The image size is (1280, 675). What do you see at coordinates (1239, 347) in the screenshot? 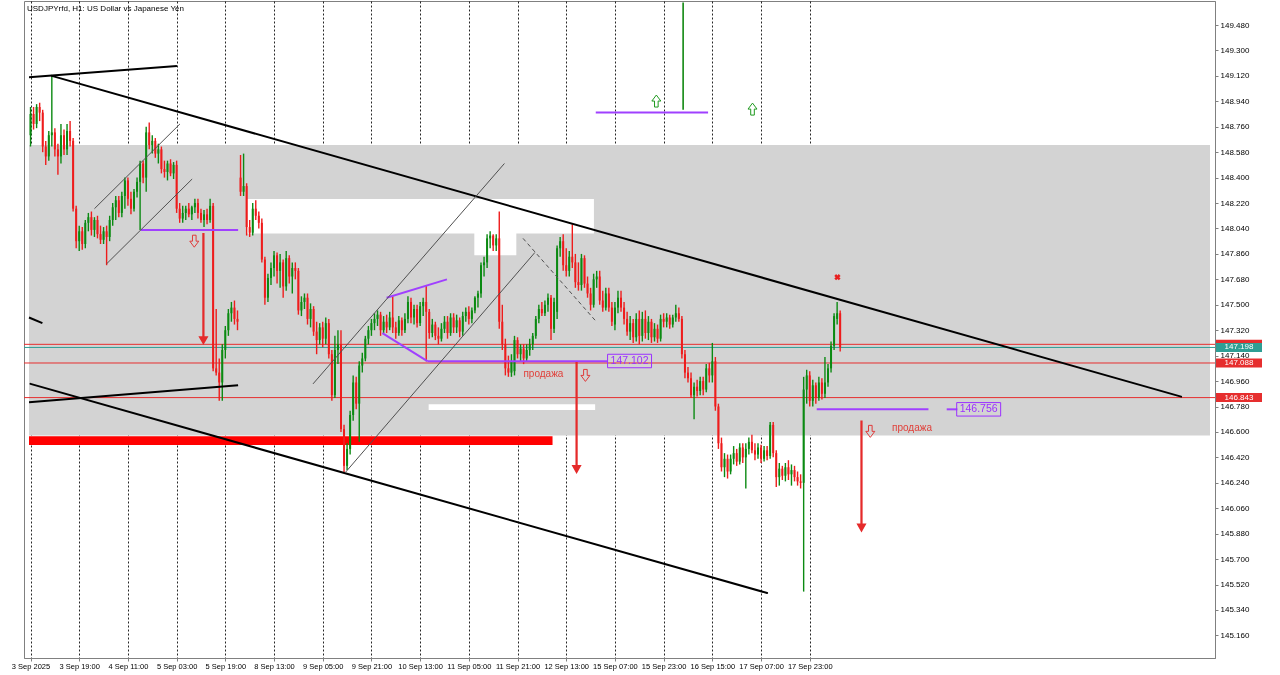
I see `ref-line-label: 147.198` at bounding box center [1239, 347].